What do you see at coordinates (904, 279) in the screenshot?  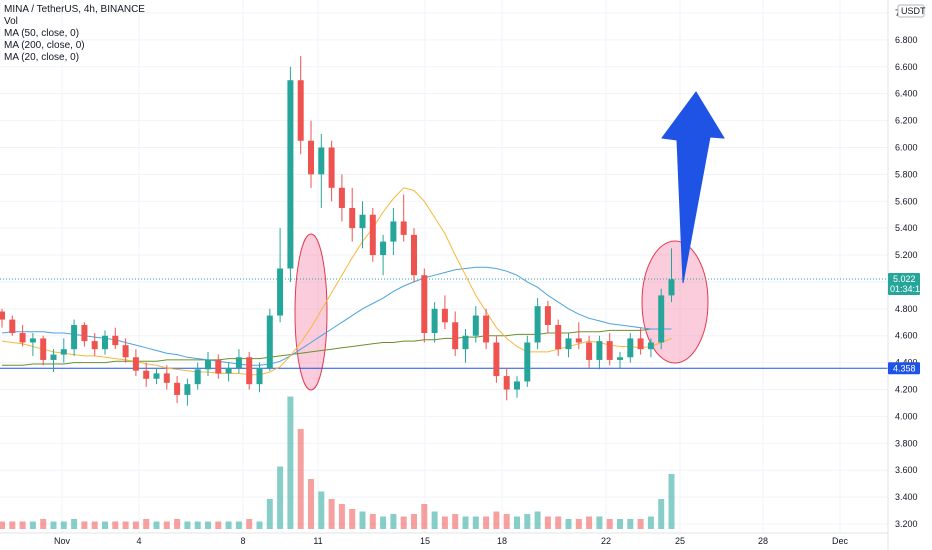 I see `last-price-value: 5.022` at bounding box center [904, 279].